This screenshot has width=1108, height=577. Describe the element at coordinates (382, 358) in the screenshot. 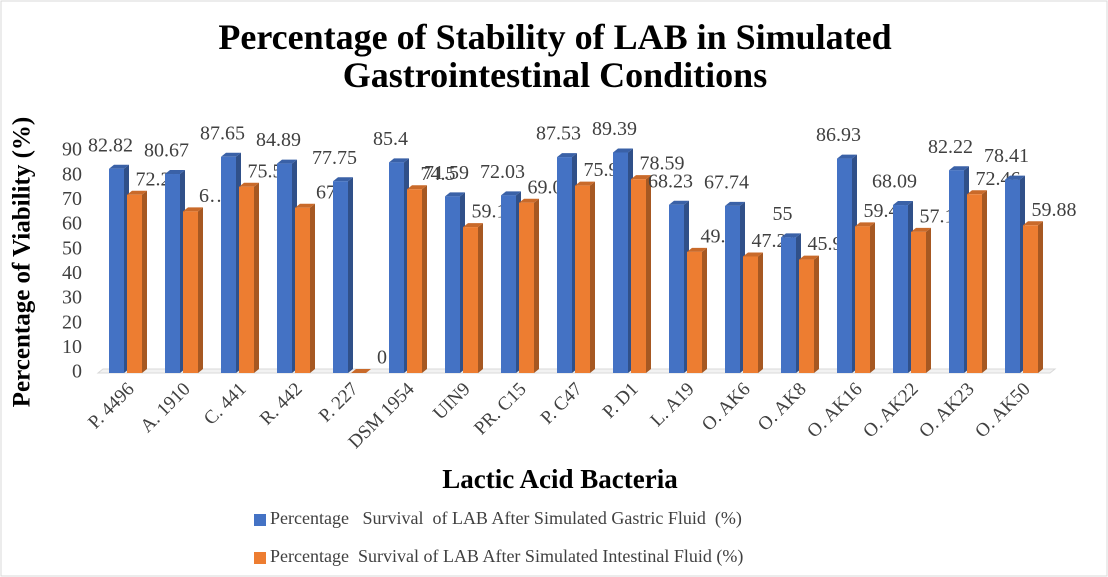

I see `data-label: 0` at that location.